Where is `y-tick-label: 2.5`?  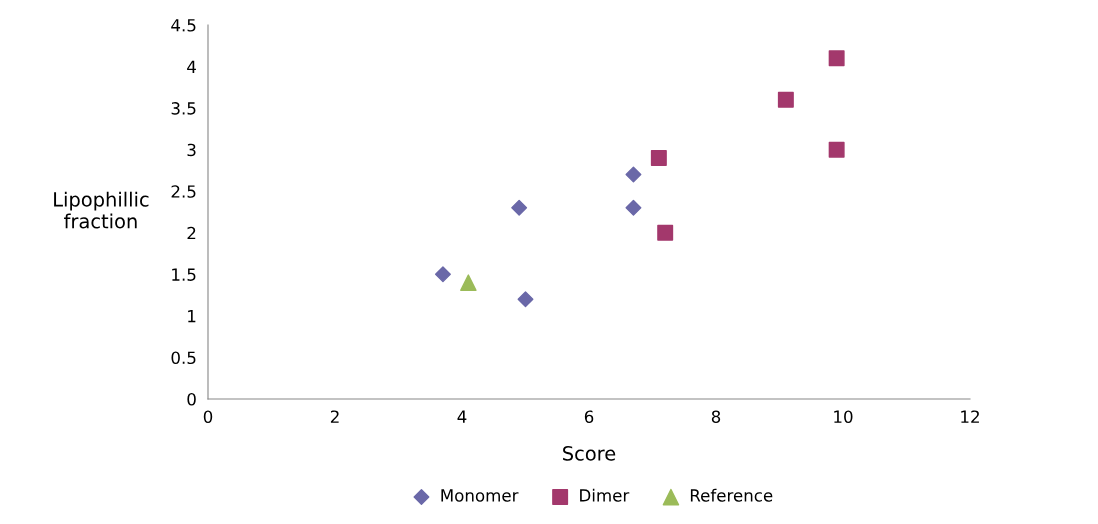 y-tick-label: 2.5 is located at coordinates (183, 191).